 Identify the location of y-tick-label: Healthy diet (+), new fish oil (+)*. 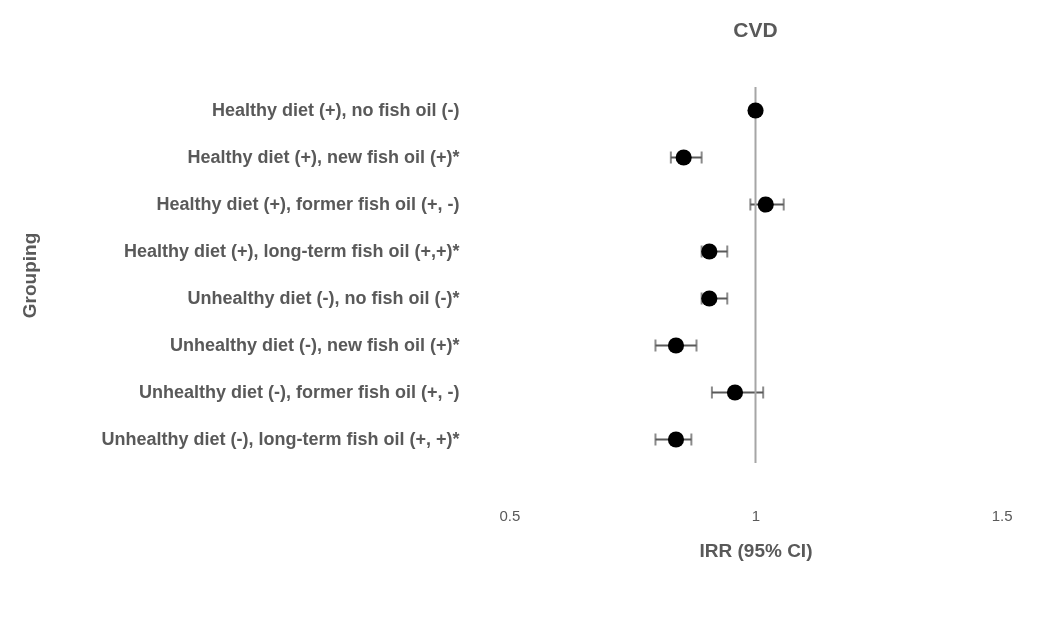
(323, 156).